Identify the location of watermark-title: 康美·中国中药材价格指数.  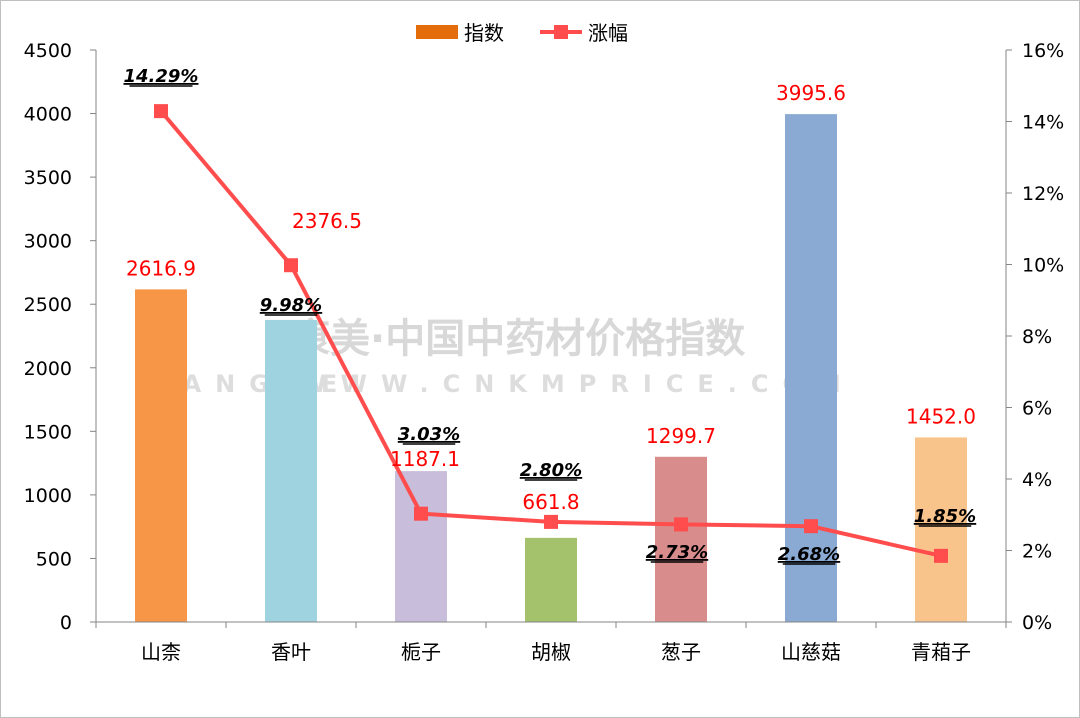
(517, 339).